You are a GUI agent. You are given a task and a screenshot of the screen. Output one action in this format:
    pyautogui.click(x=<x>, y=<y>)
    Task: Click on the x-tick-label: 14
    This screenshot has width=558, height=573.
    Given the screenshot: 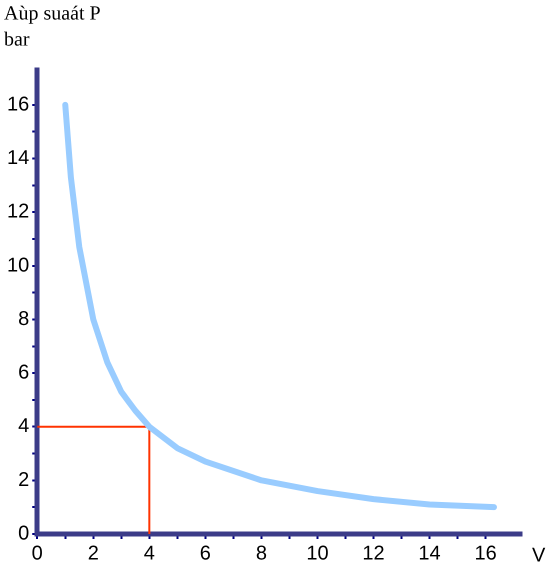 What is the action you would take?
    pyautogui.click(x=429, y=553)
    